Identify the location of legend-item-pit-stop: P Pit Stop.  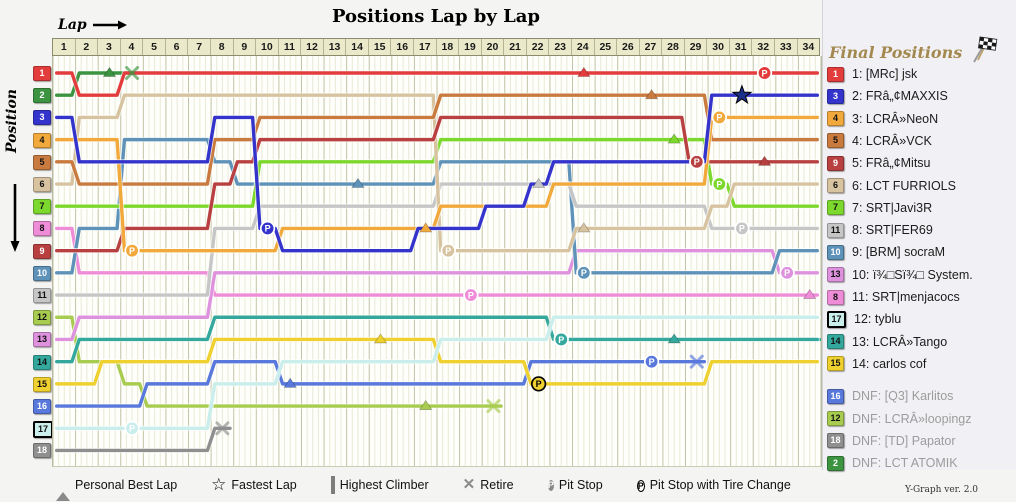
(575, 485).